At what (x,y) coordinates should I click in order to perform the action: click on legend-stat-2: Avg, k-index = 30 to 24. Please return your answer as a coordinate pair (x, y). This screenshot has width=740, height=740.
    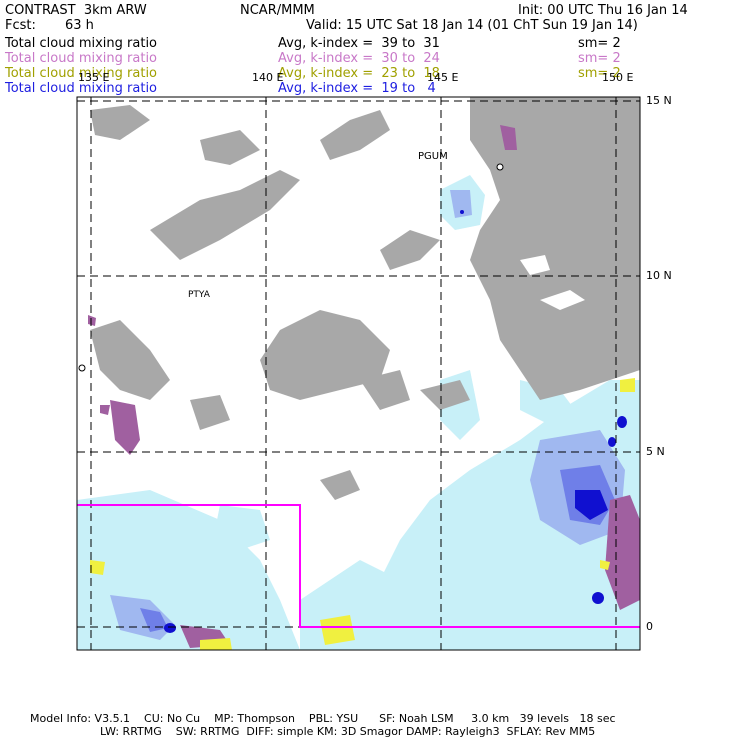
    Looking at the image, I should click on (359, 58).